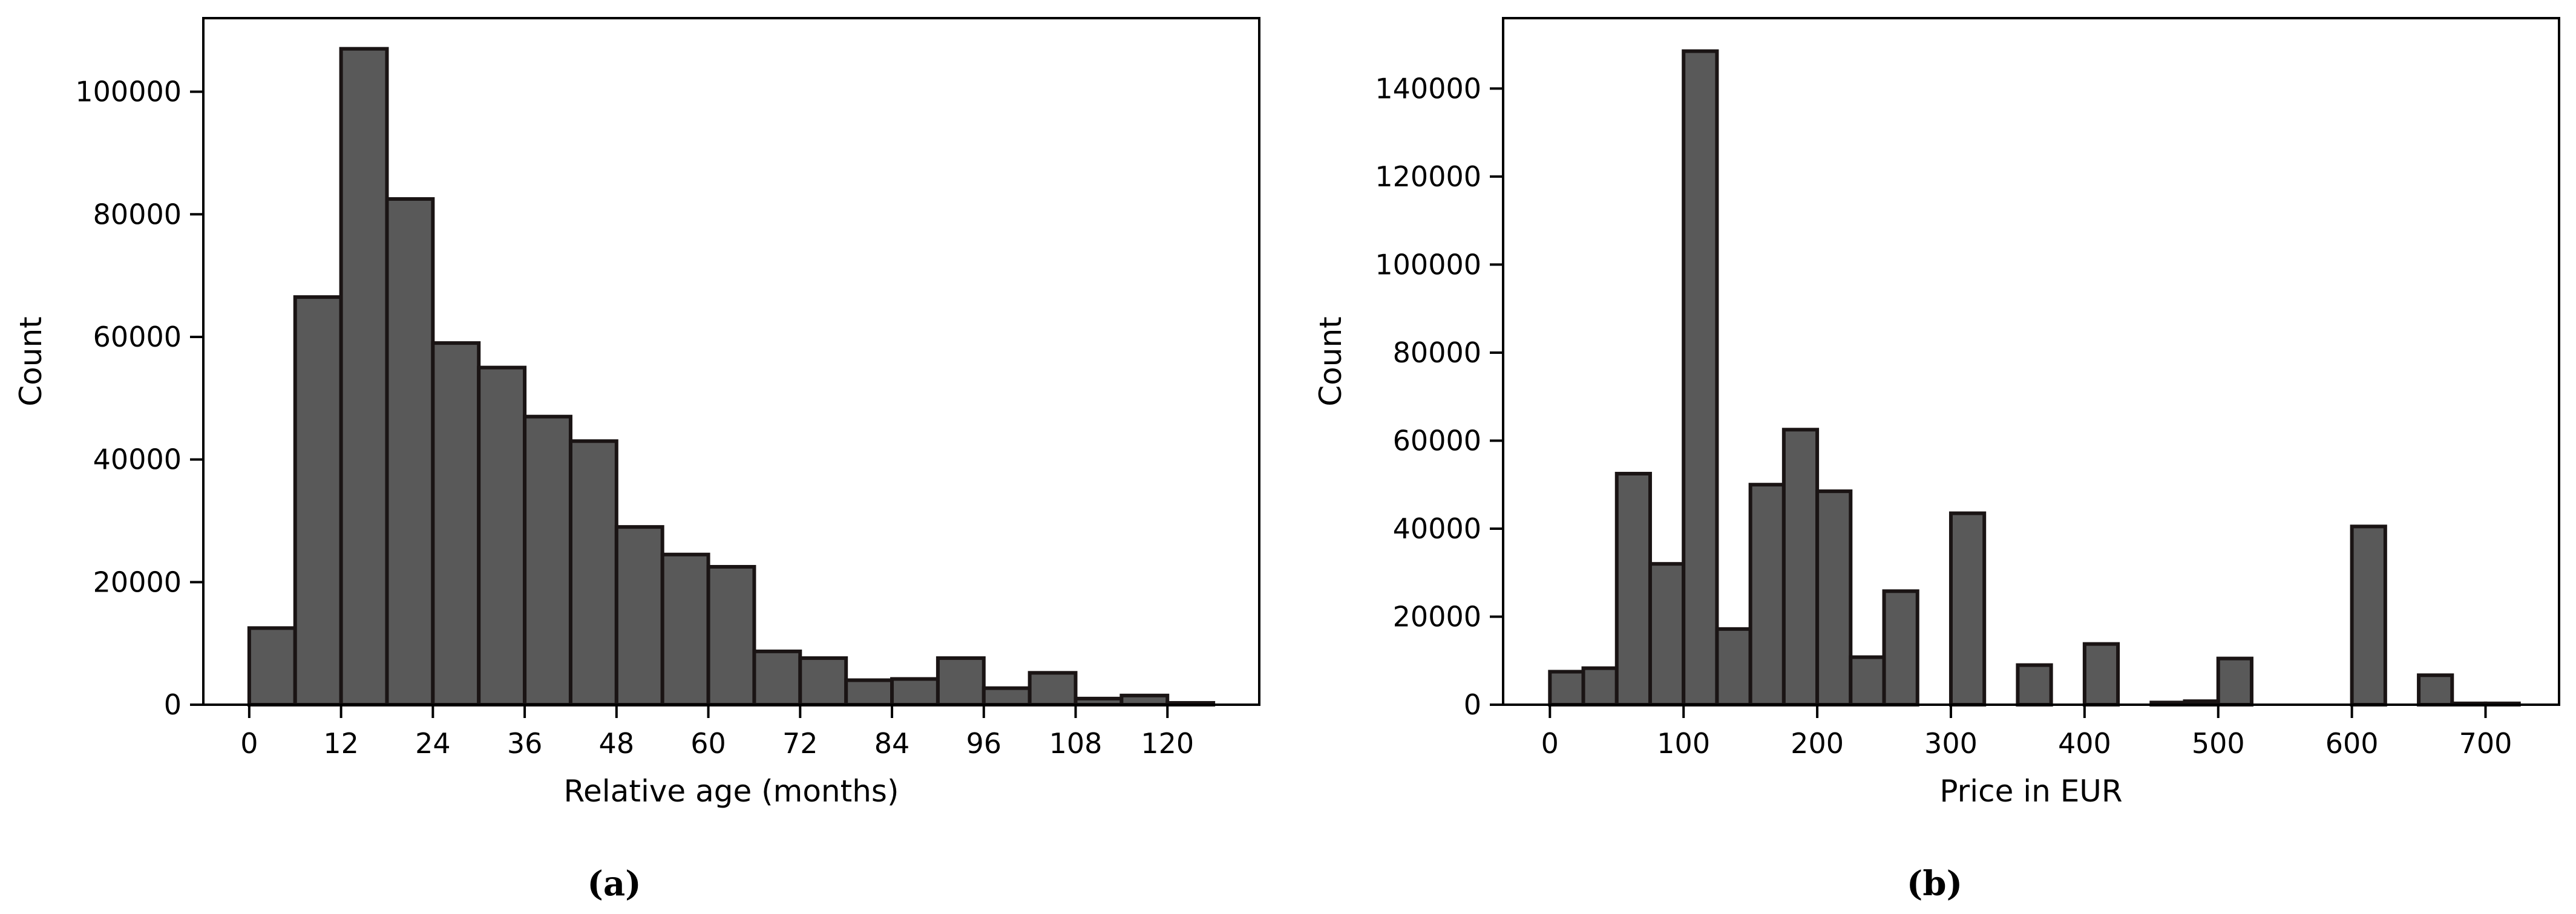 The width and height of the screenshot is (2576, 914). What do you see at coordinates (1934, 884) in the screenshot?
I see `subfigure-caption: (b)` at bounding box center [1934, 884].